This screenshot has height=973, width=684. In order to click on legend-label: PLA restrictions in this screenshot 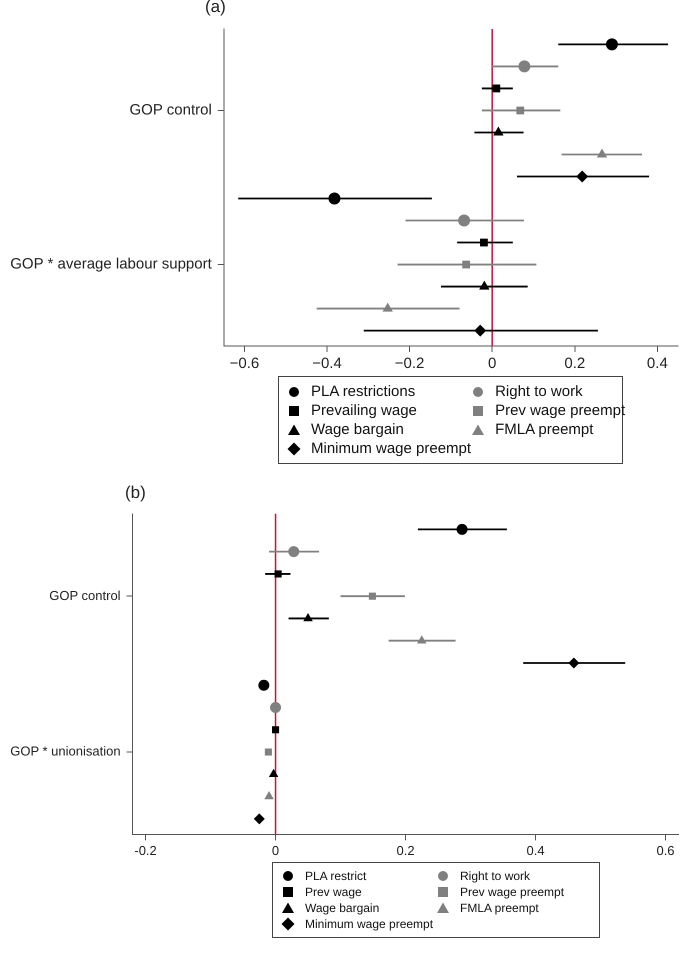, I will do `click(363, 391)`.